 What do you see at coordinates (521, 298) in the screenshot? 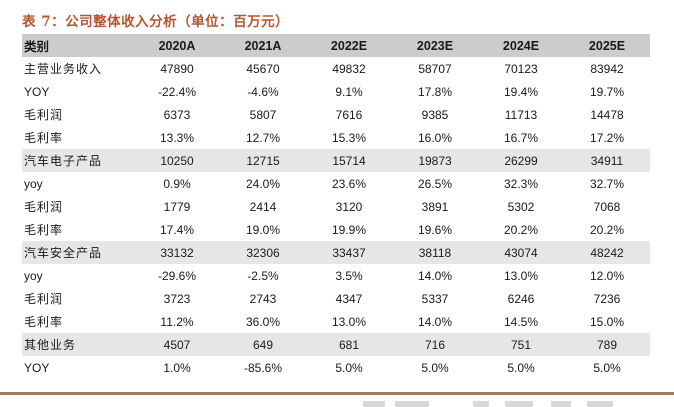
I see `row-value: 6246` at bounding box center [521, 298].